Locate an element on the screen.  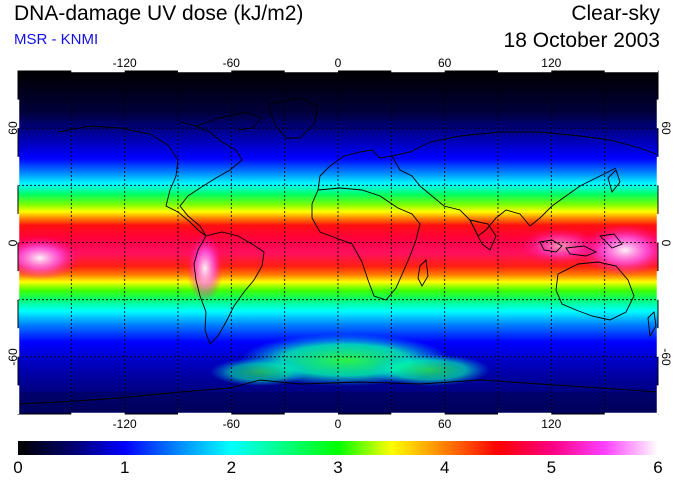
colorbar-tick-label: 1 is located at coordinates (124, 467).